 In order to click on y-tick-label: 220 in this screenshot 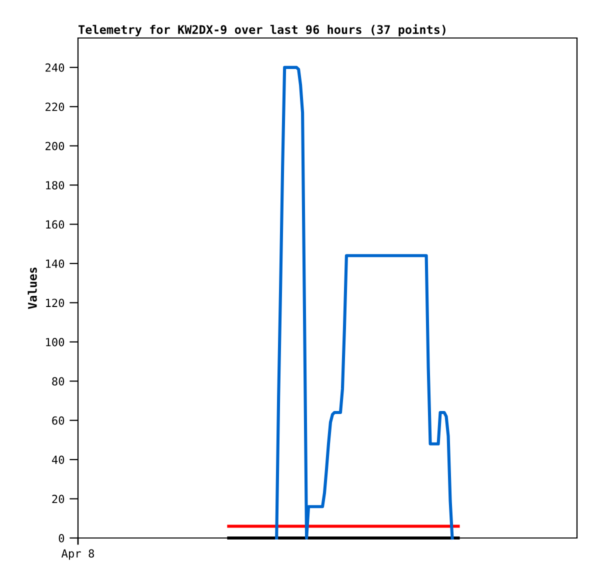, I will do `click(55, 107)`.